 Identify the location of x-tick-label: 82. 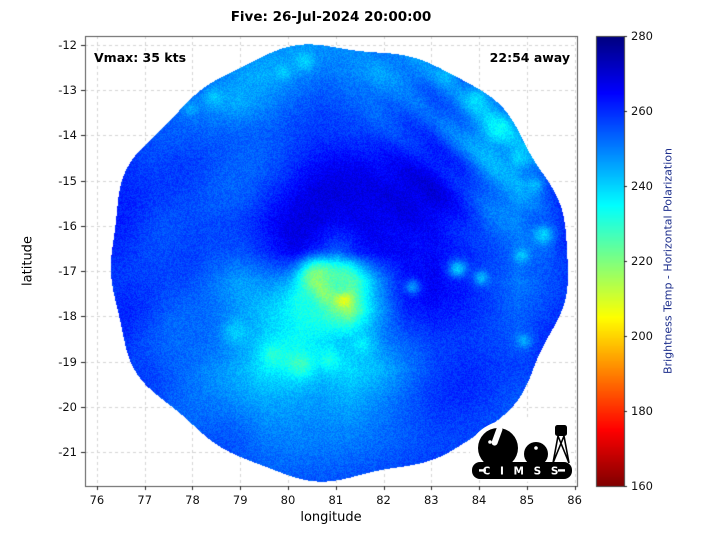
(383, 500).